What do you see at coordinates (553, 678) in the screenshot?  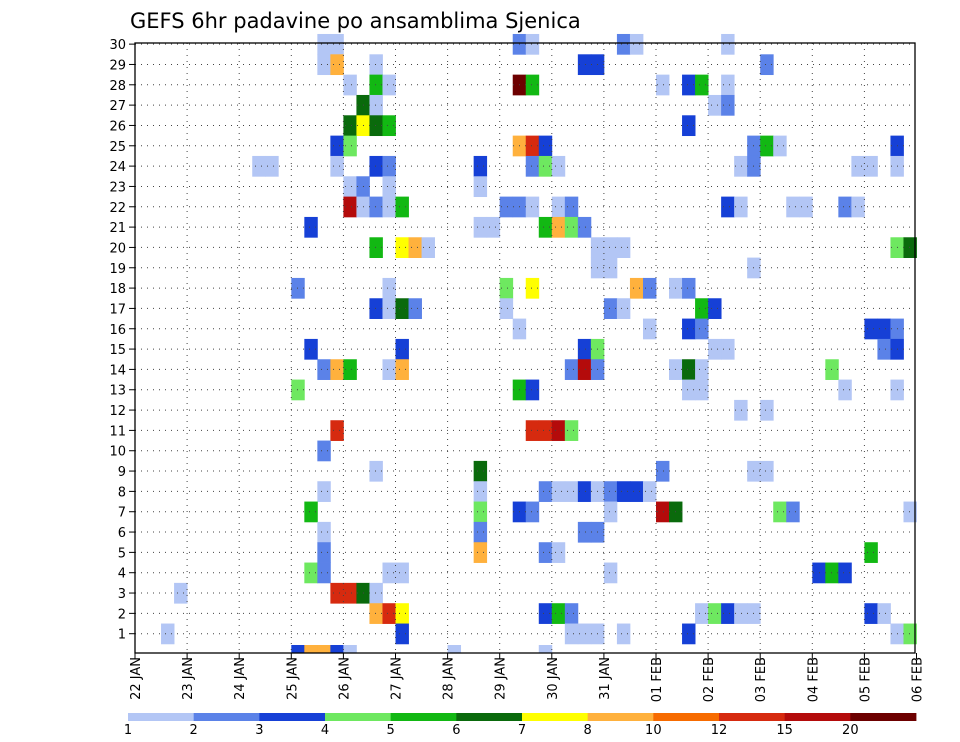 I see `x-tick-label: 30 JAN` at bounding box center [553, 678].